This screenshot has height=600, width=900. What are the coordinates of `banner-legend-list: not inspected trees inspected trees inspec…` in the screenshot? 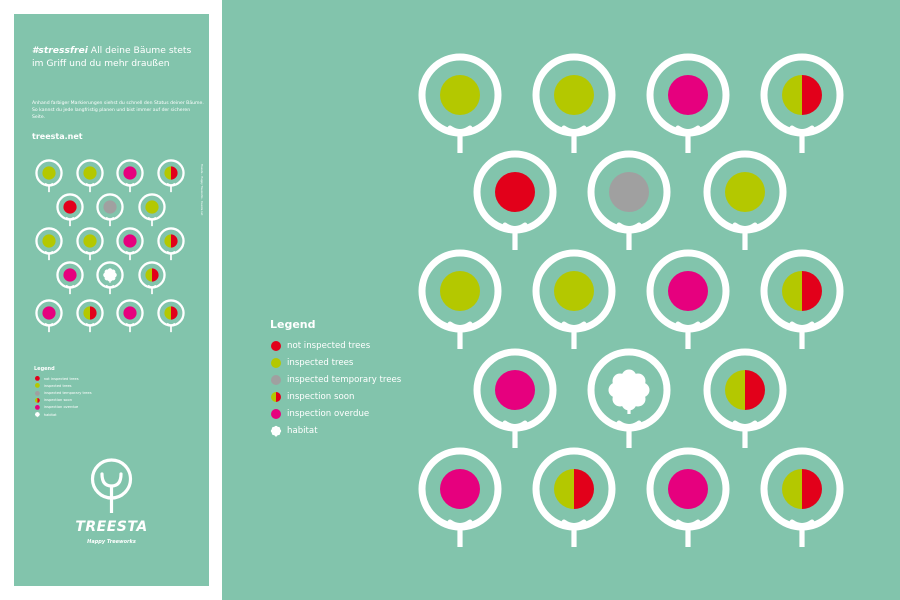 It's located at (63, 396).